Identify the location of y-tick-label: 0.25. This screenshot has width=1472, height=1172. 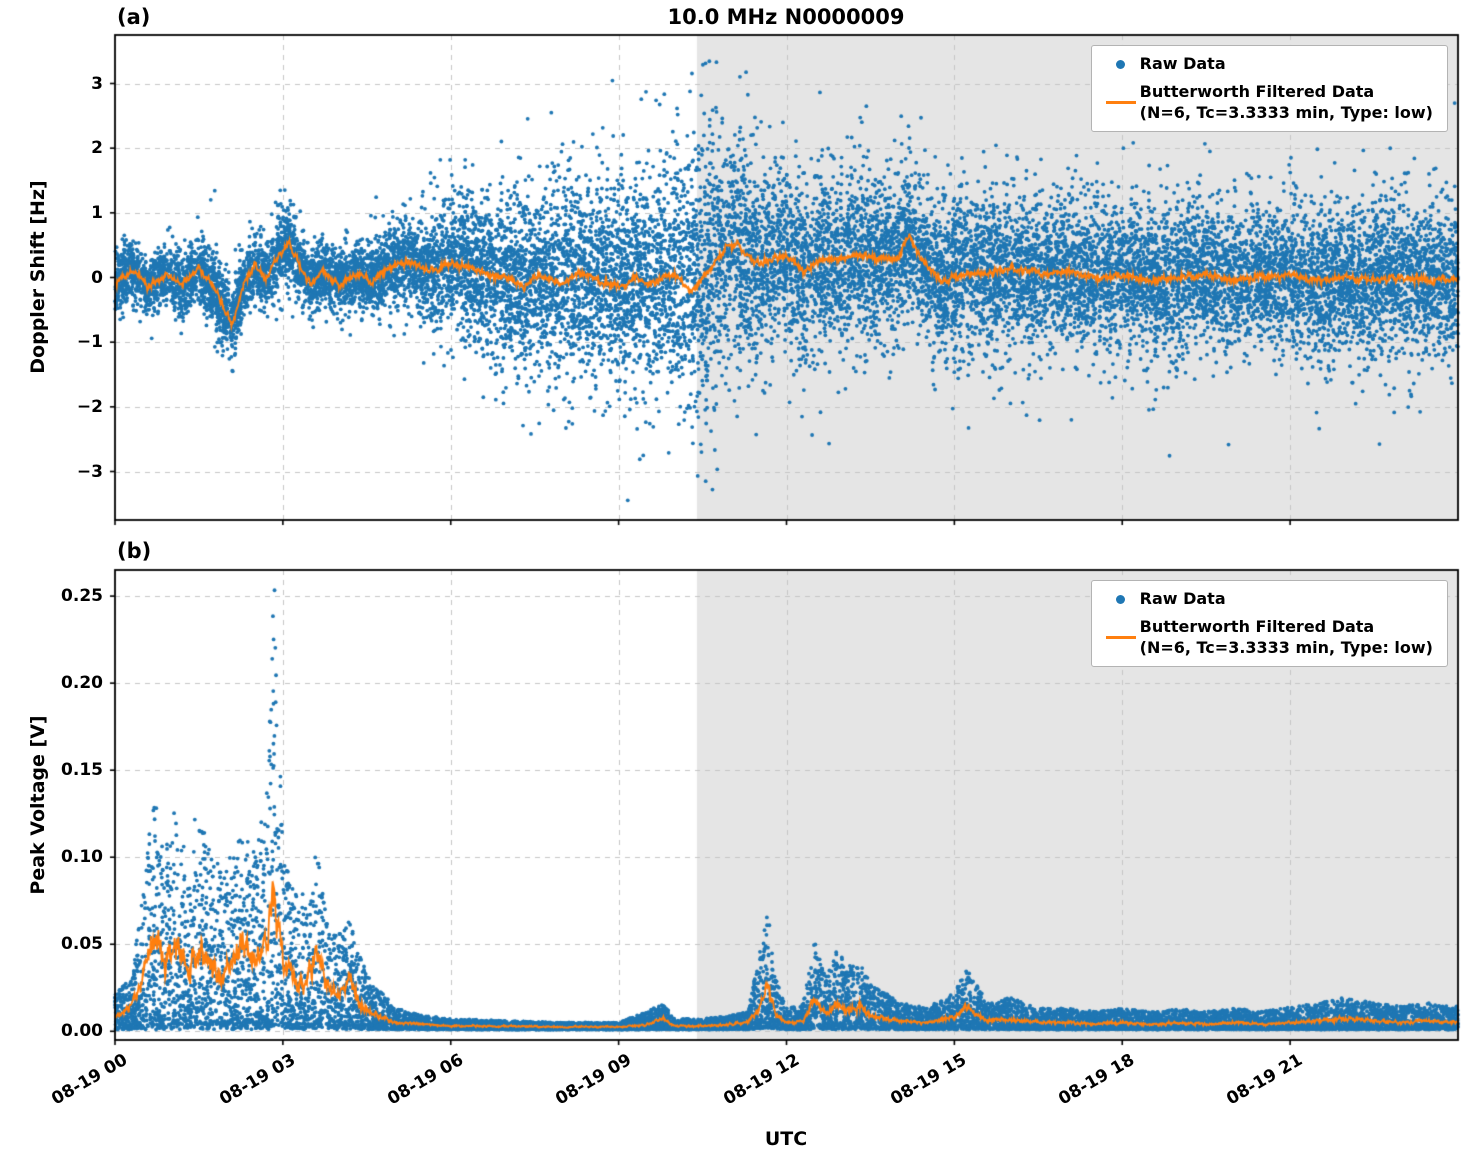
(82, 596).